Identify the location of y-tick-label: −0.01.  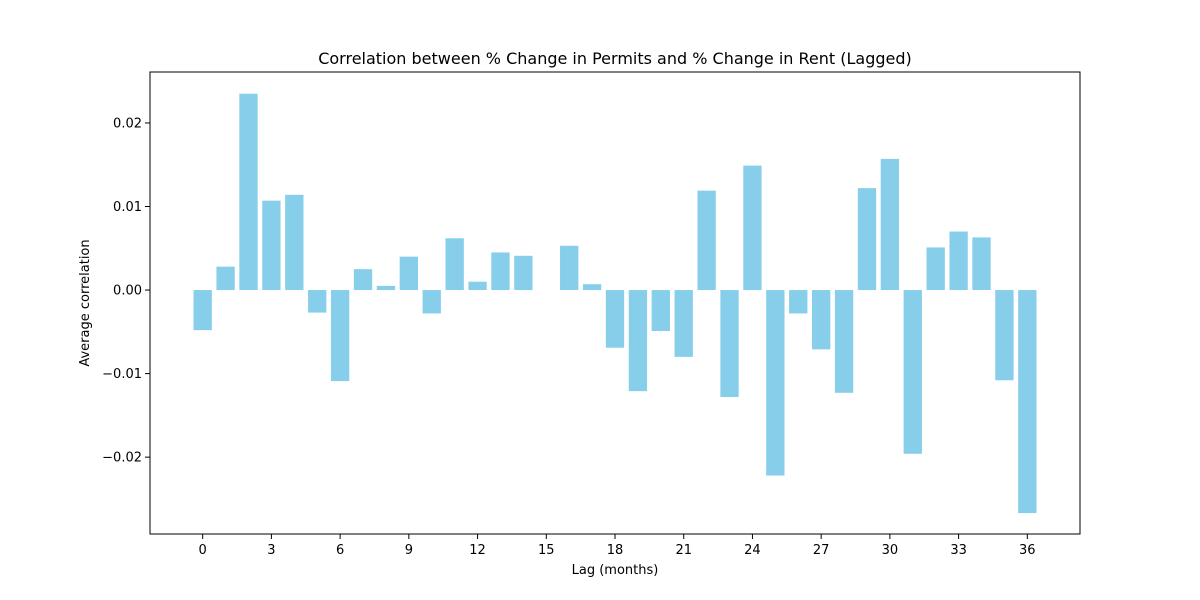
(122, 374).